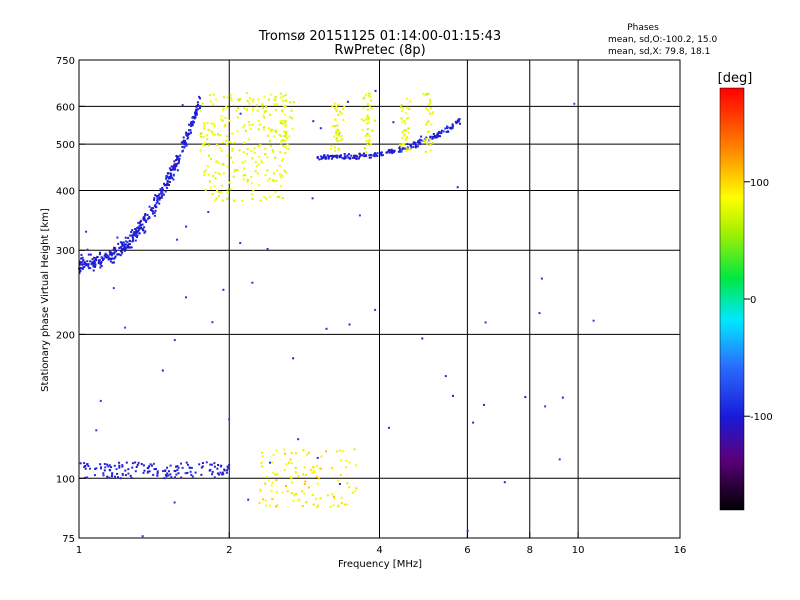 Image resolution: width=800 pixels, height=600 pixels. I want to click on x-tick-label: 2, so click(229, 550).